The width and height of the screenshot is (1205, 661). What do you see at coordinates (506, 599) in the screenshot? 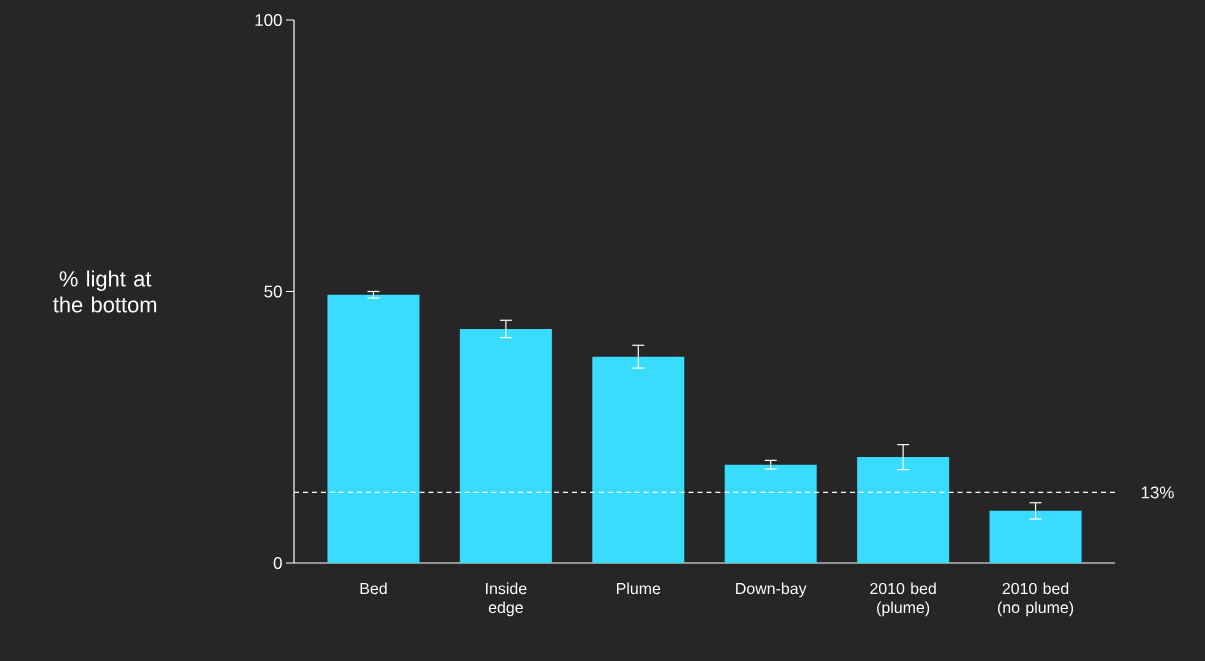
I see `x-tick-label: Inside edge` at bounding box center [506, 599].